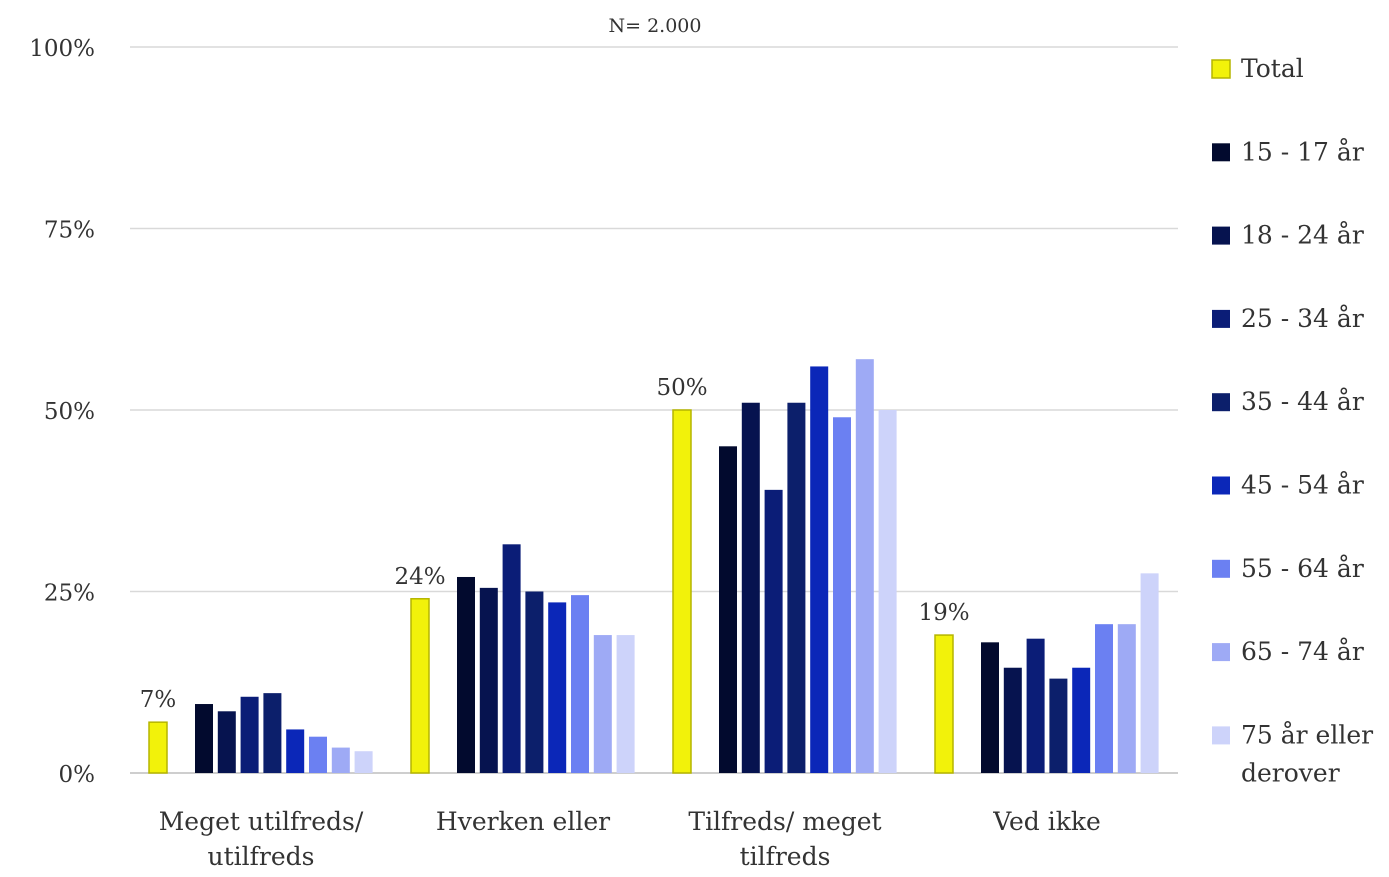 The height and width of the screenshot is (877, 1389). What do you see at coordinates (69, 594) in the screenshot?
I see `y-tick-label: 25%` at bounding box center [69, 594].